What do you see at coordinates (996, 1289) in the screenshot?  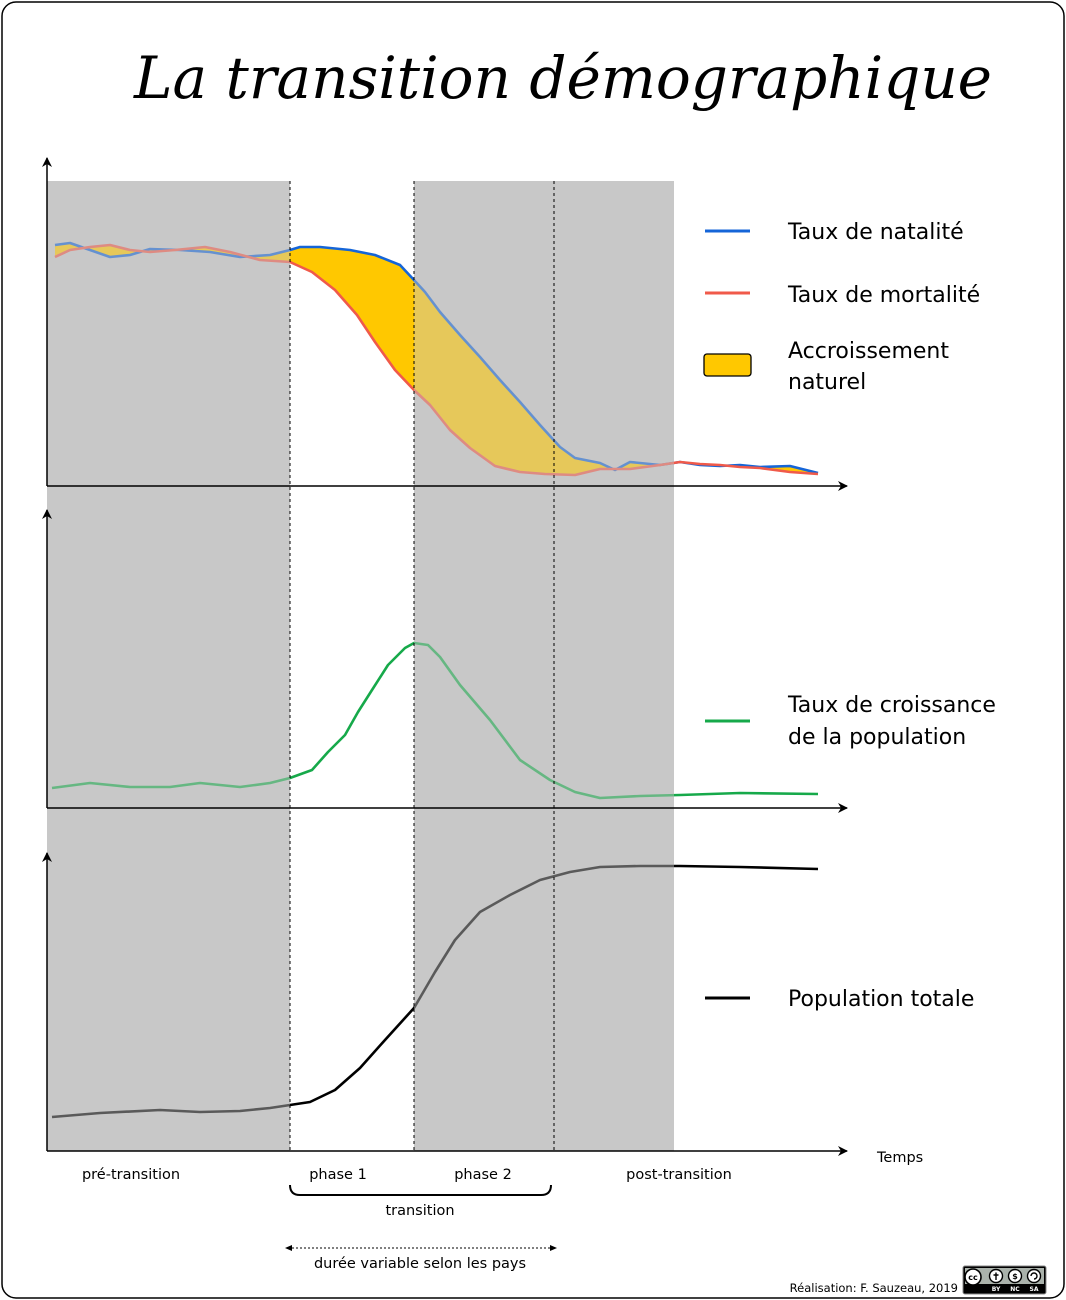 I see `by-label: BY` at bounding box center [996, 1289].